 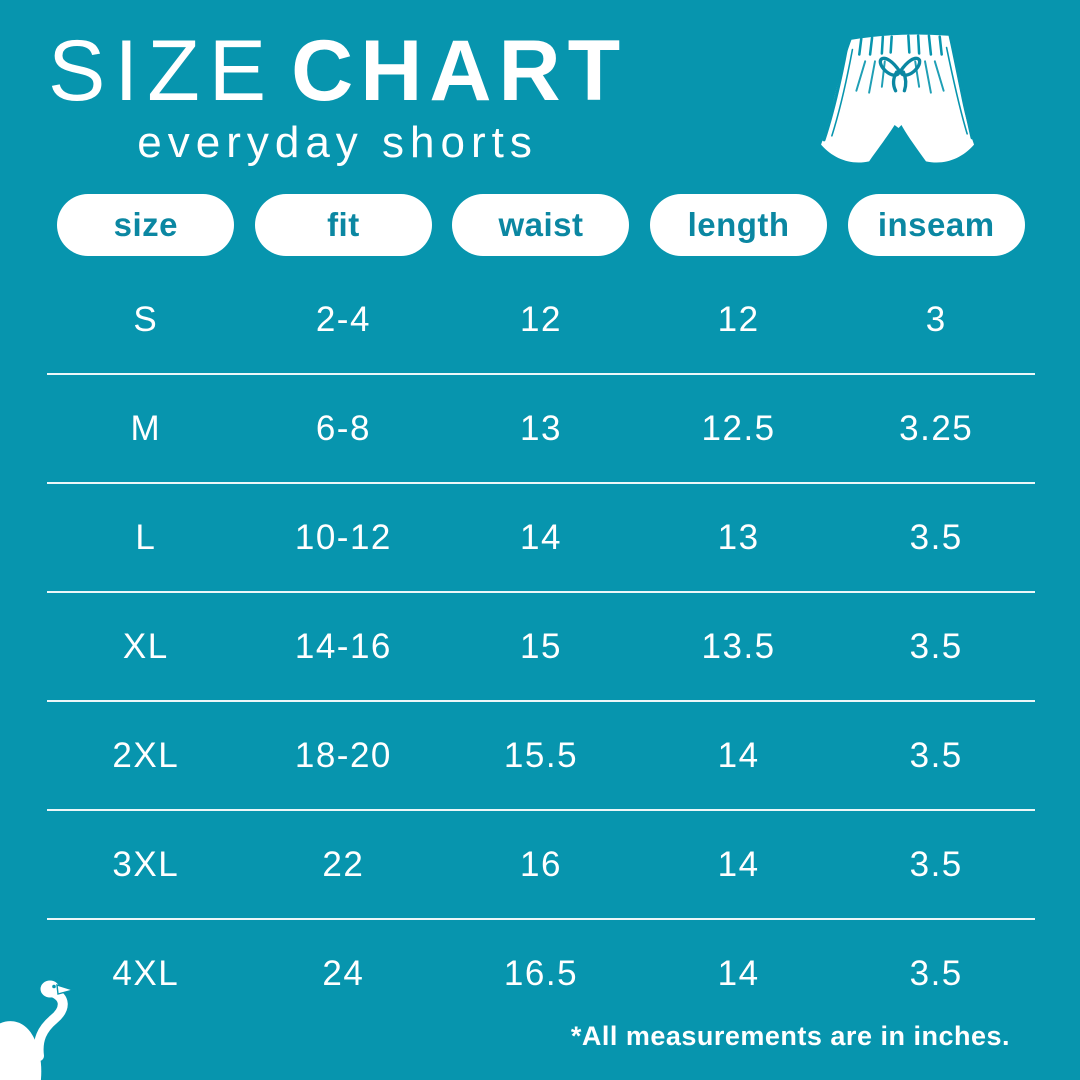 What do you see at coordinates (738, 537) in the screenshot?
I see `cell-length: 13` at bounding box center [738, 537].